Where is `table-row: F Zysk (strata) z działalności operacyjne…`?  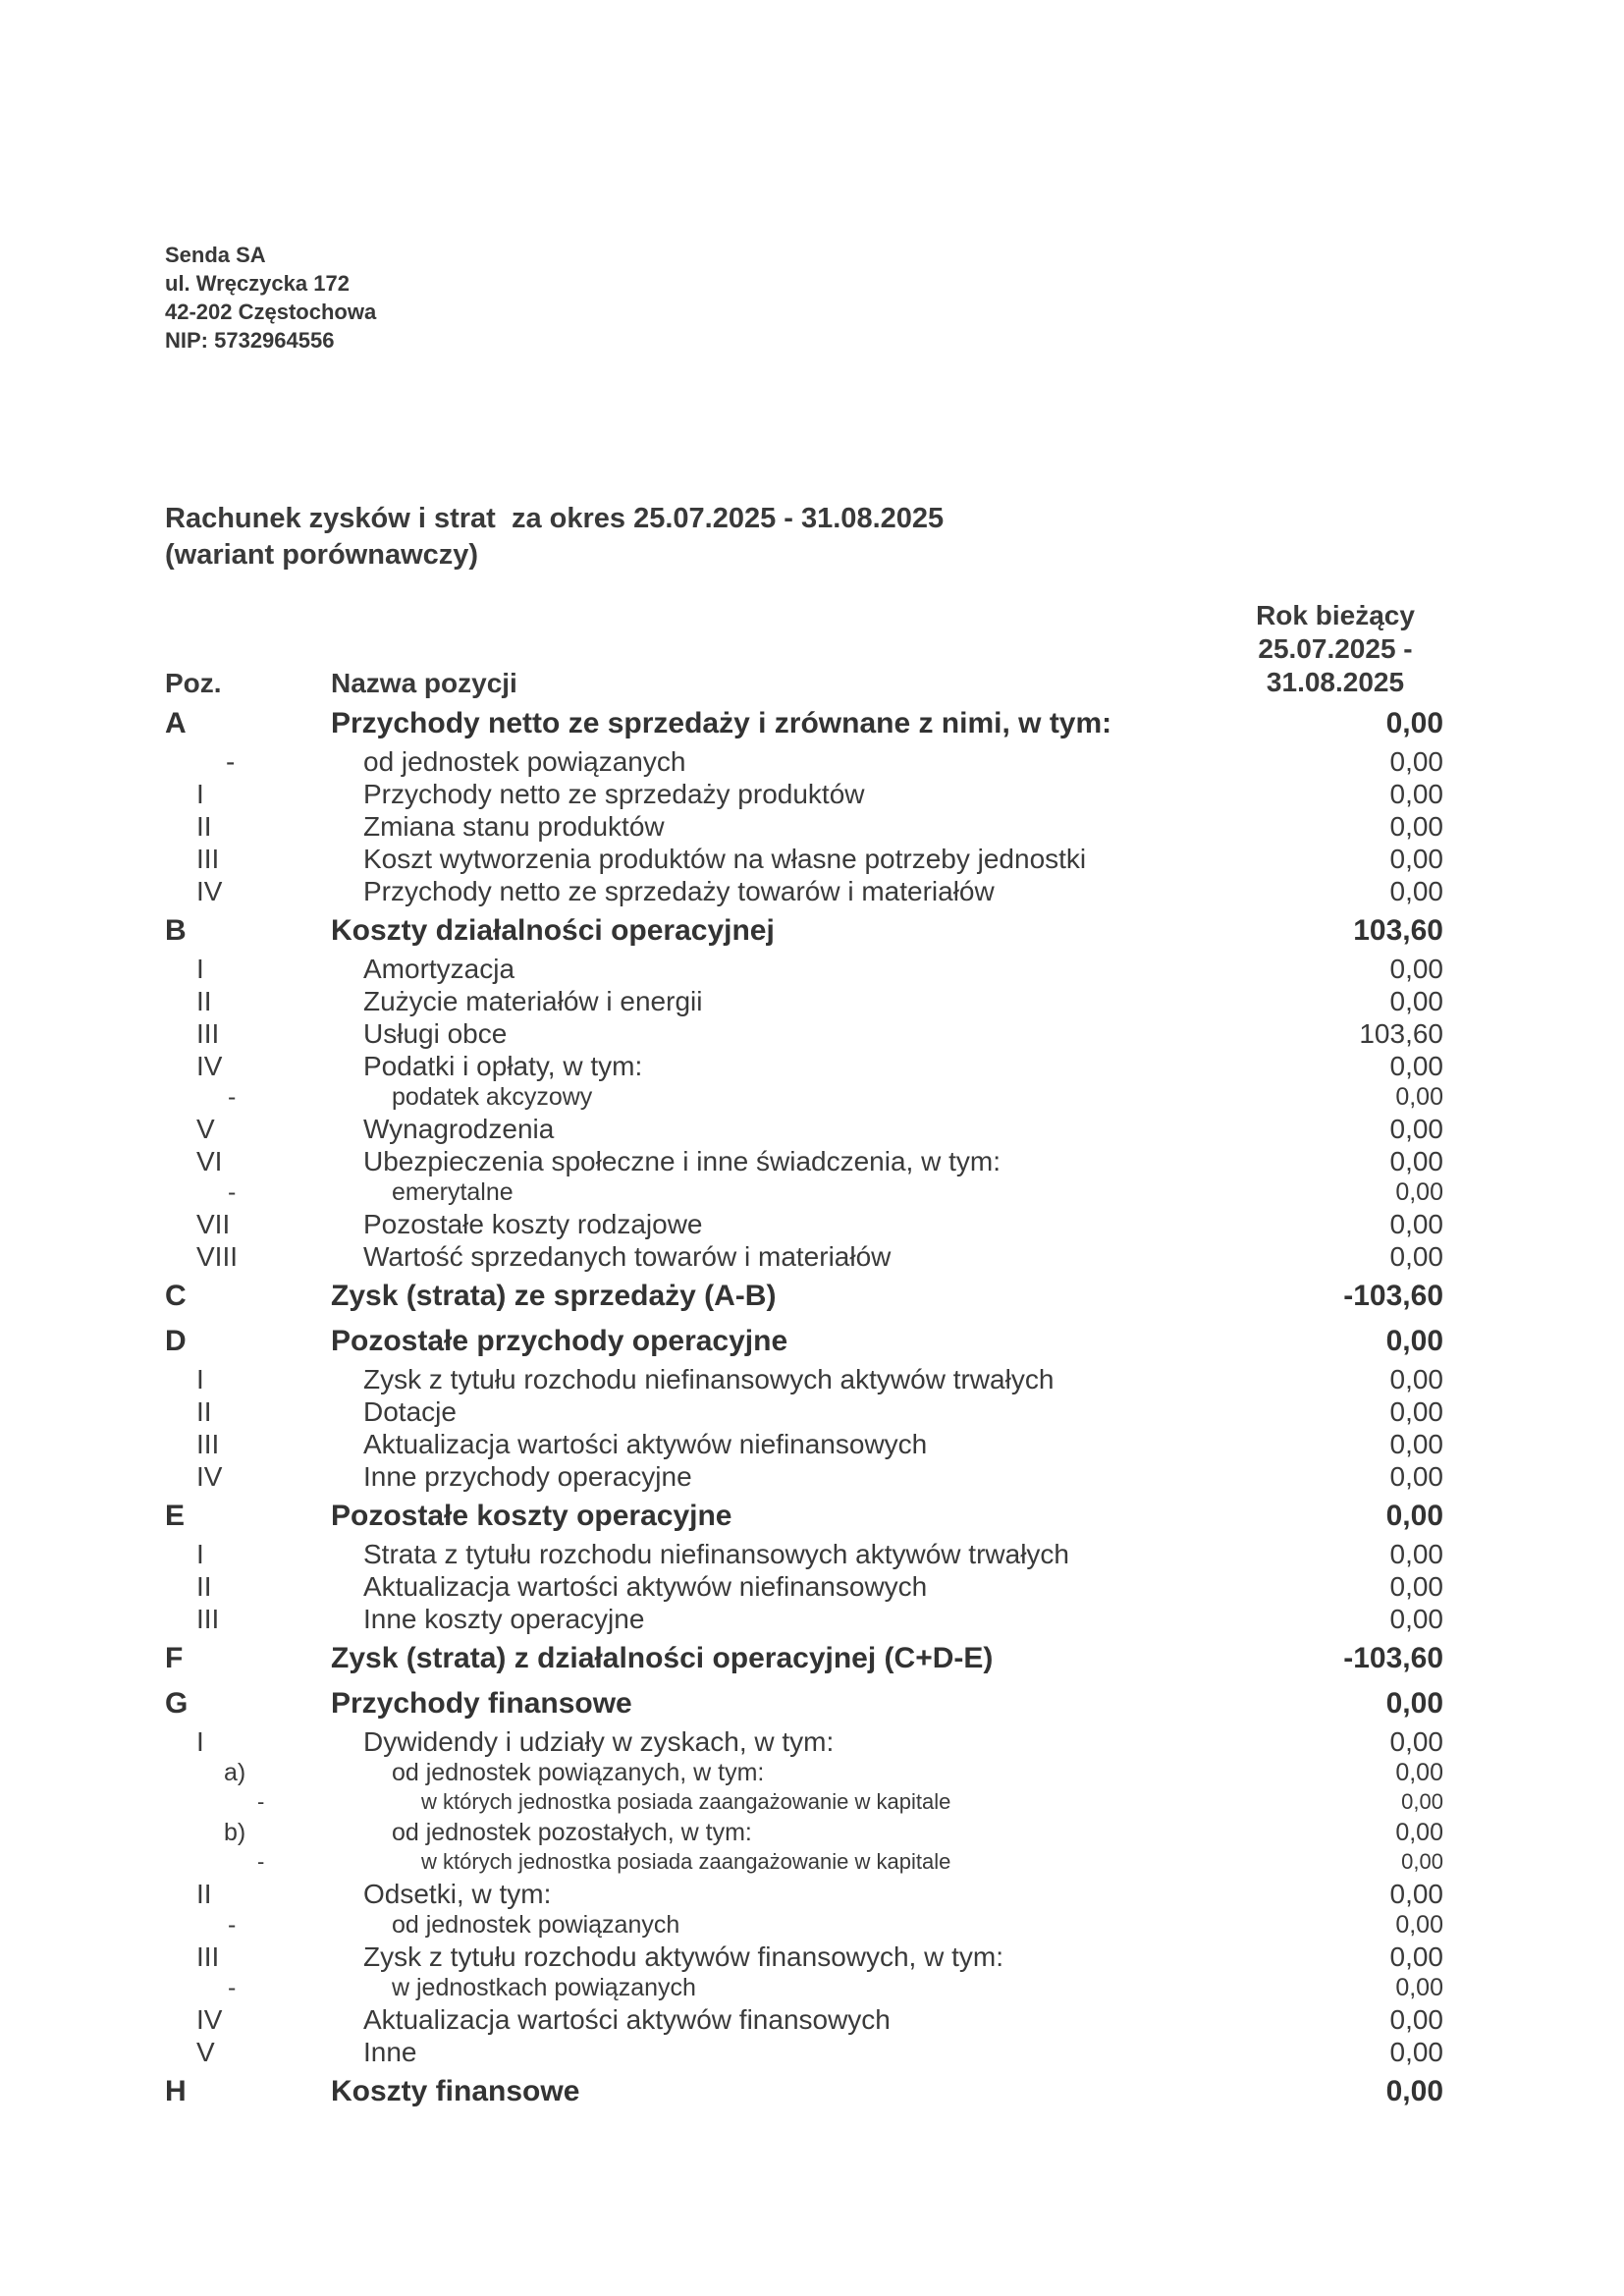
table-row: F Zysk (strata) z działalności operacyjne… is located at coordinates (804, 1661).